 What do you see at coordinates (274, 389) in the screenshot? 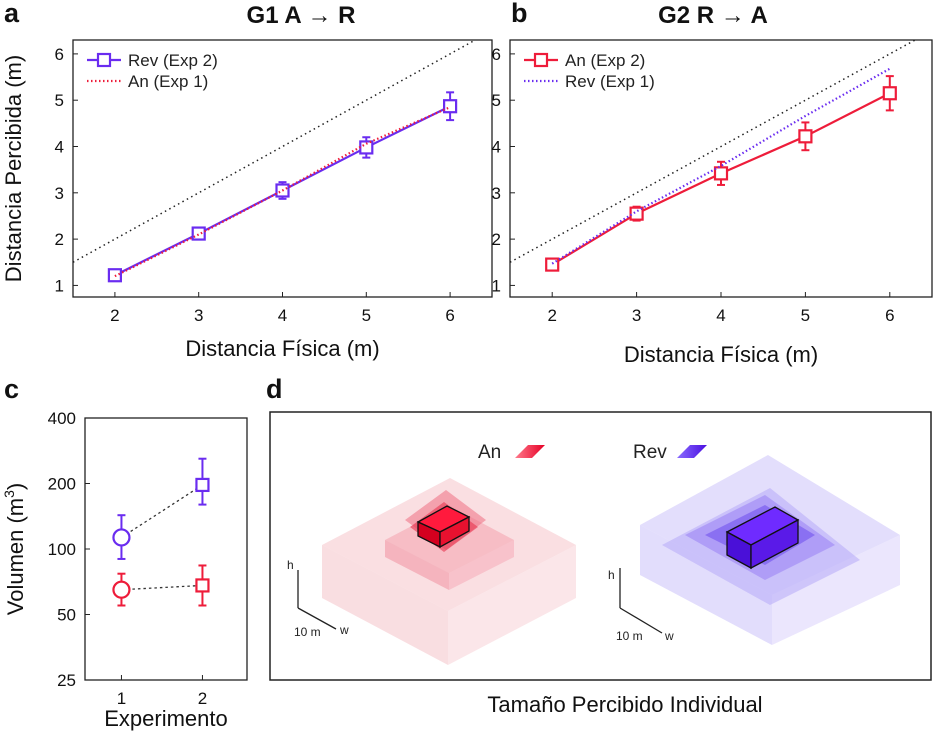
I see `panel-d-letter: d` at bounding box center [274, 389].